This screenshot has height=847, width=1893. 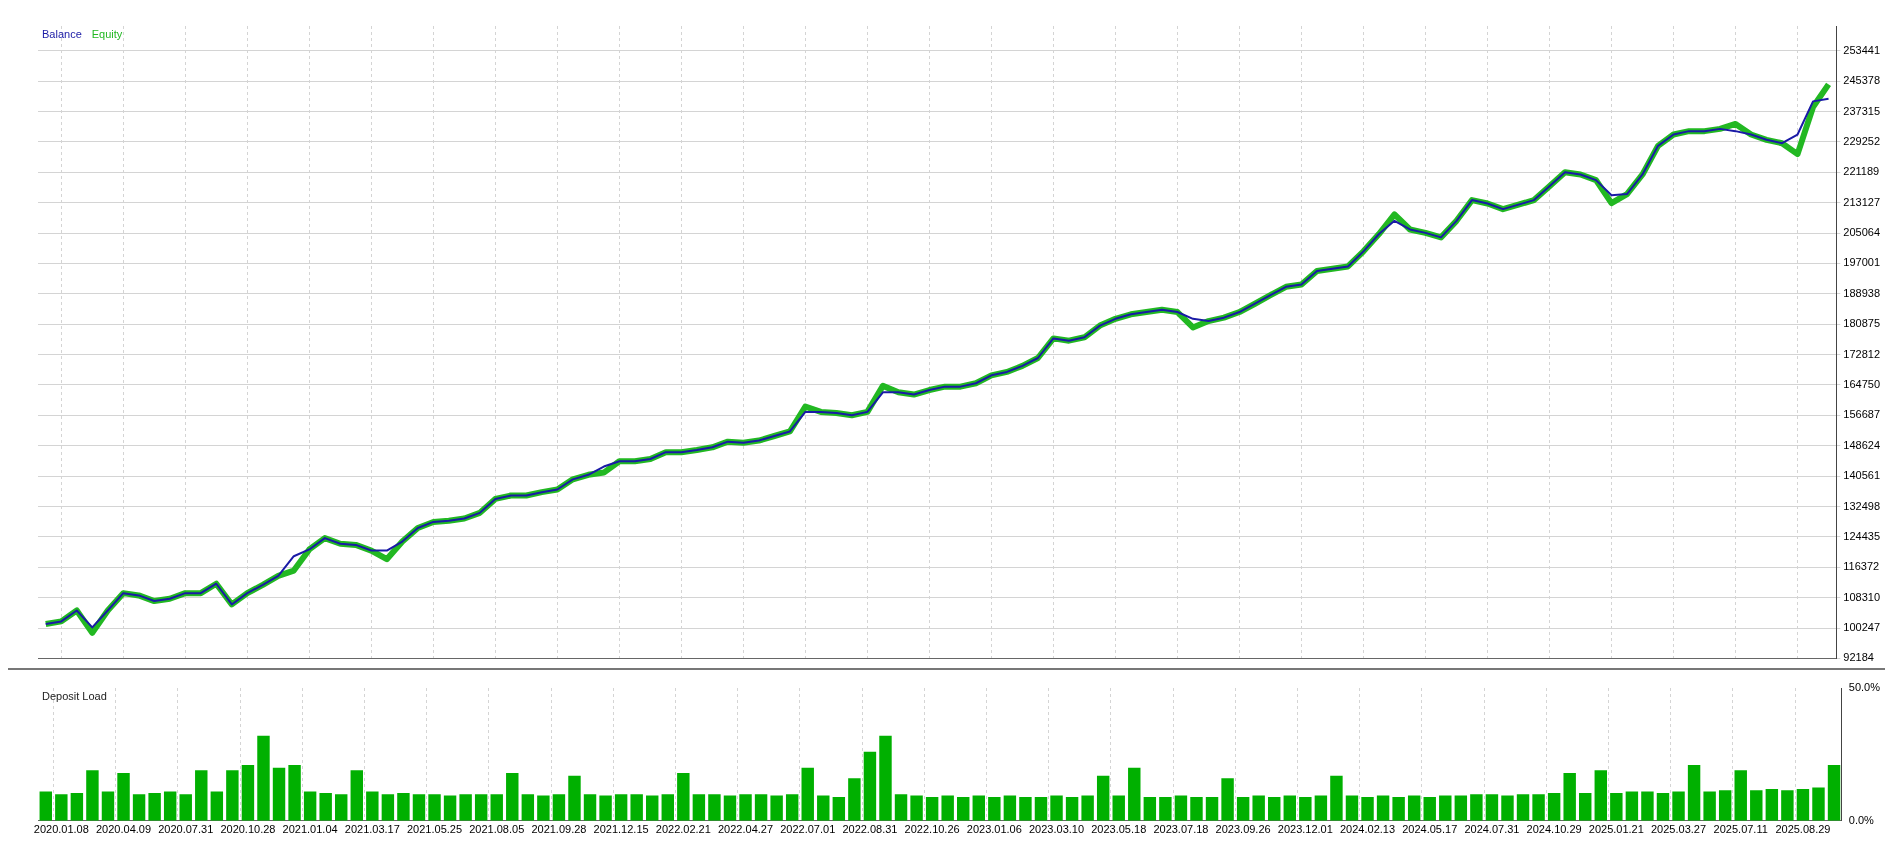 I want to click on y-tick-label: 205064, so click(x=1862, y=232).